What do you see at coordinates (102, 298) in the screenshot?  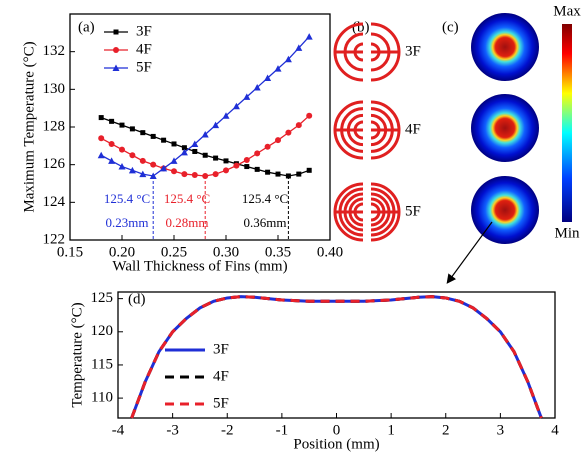 I see `y-tick-label: 125` at bounding box center [102, 298].